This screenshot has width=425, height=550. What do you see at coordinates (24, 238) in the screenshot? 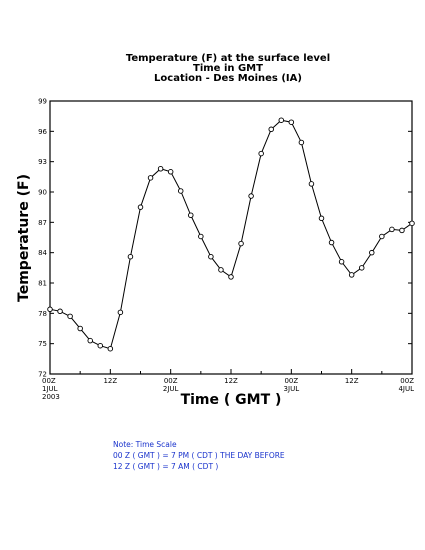
I see `y-axis-label: Temperature (F)` at bounding box center [24, 238].